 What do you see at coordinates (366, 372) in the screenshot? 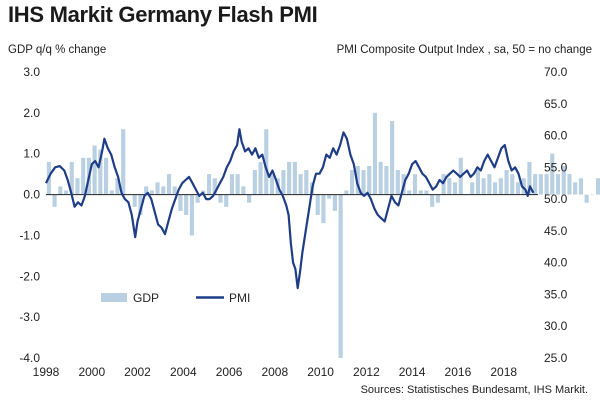
I see `x-tick-label: 2012` at bounding box center [366, 372].